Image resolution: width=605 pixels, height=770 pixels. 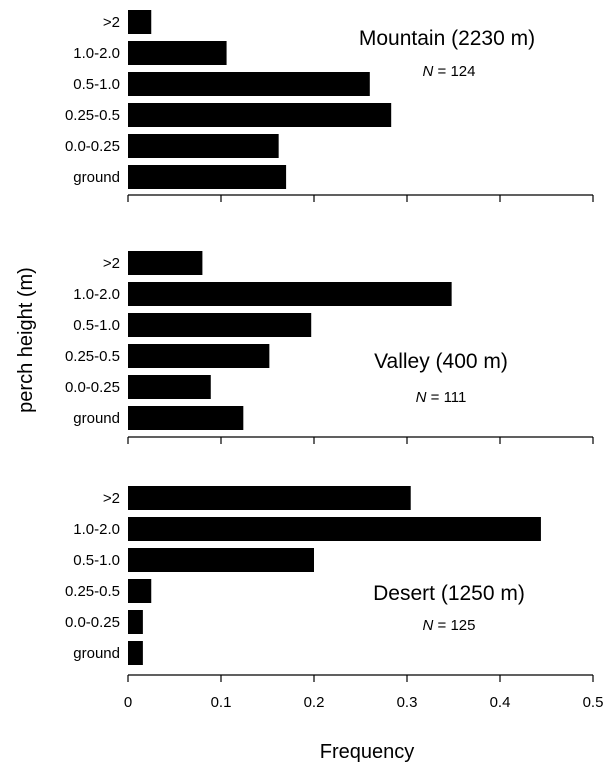 What do you see at coordinates (96, 560) in the screenshot?
I see `category-label-2-2: 0.5-1.0` at bounding box center [96, 560].